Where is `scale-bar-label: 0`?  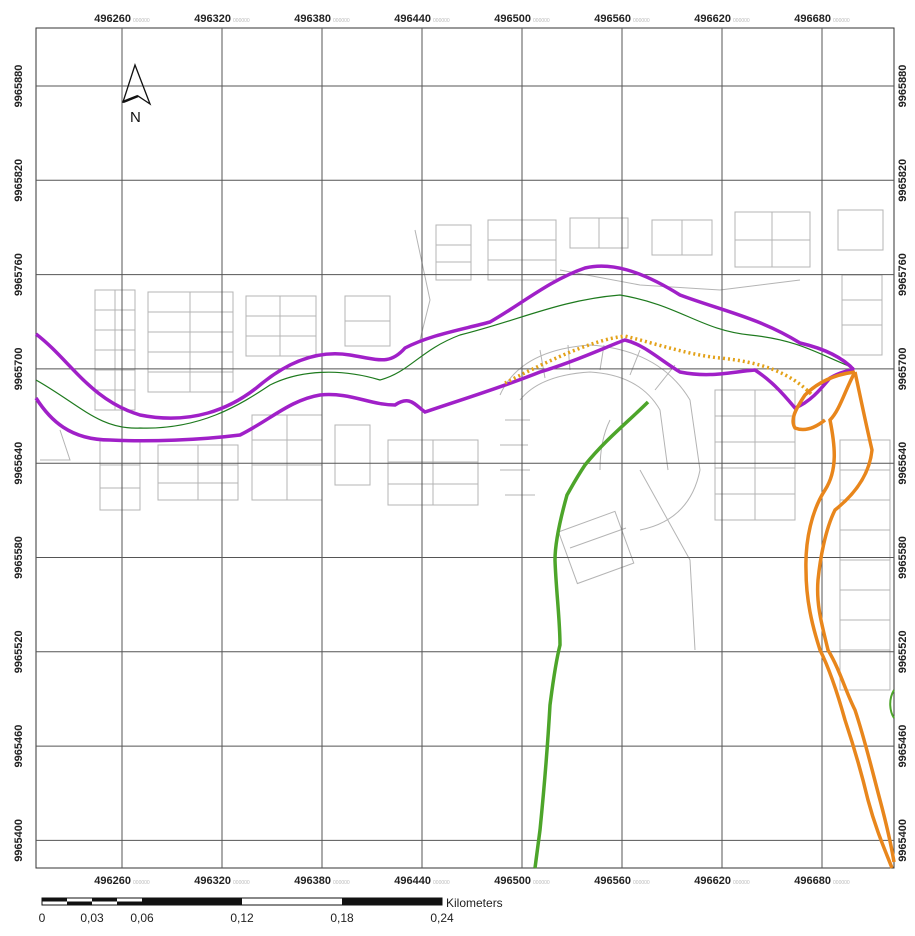 scale-bar-label: 0 is located at coordinates (42, 918).